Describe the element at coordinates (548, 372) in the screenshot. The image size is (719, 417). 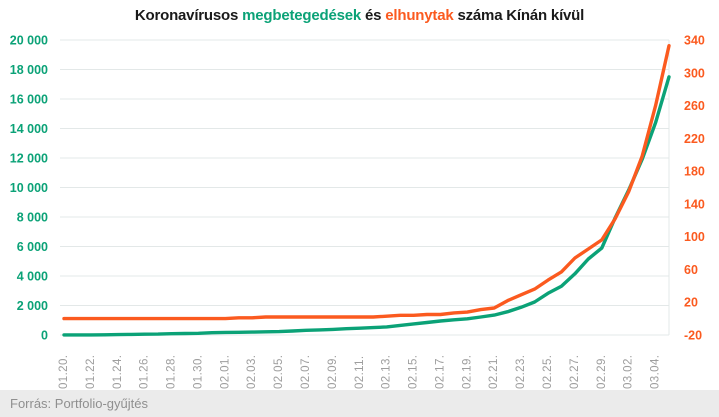
I see `x-axis-tick-label: 02.25.` at that location.